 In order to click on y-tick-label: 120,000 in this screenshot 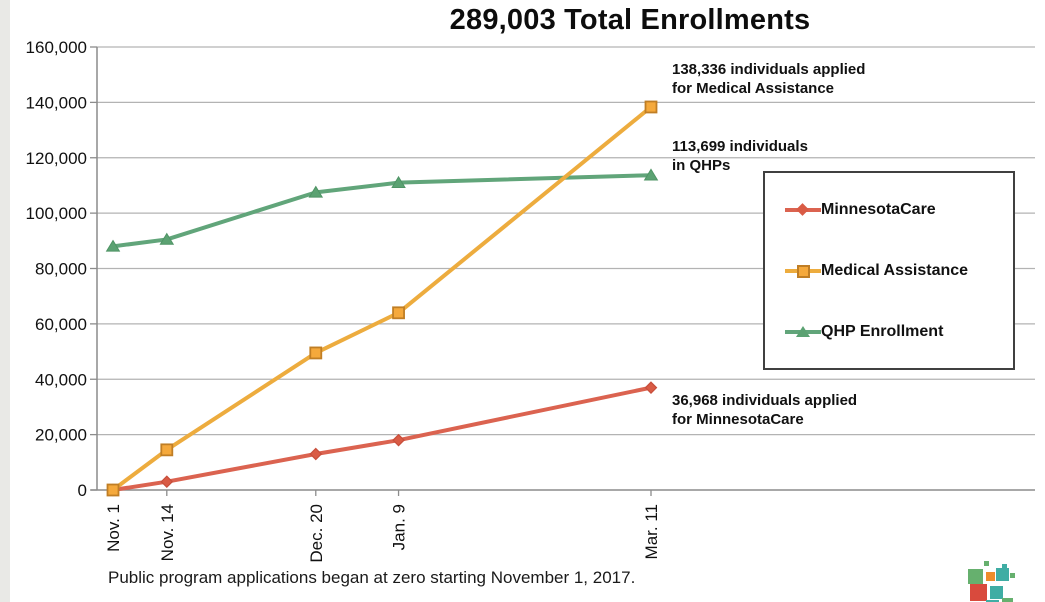, I will do `click(56, 158)`.